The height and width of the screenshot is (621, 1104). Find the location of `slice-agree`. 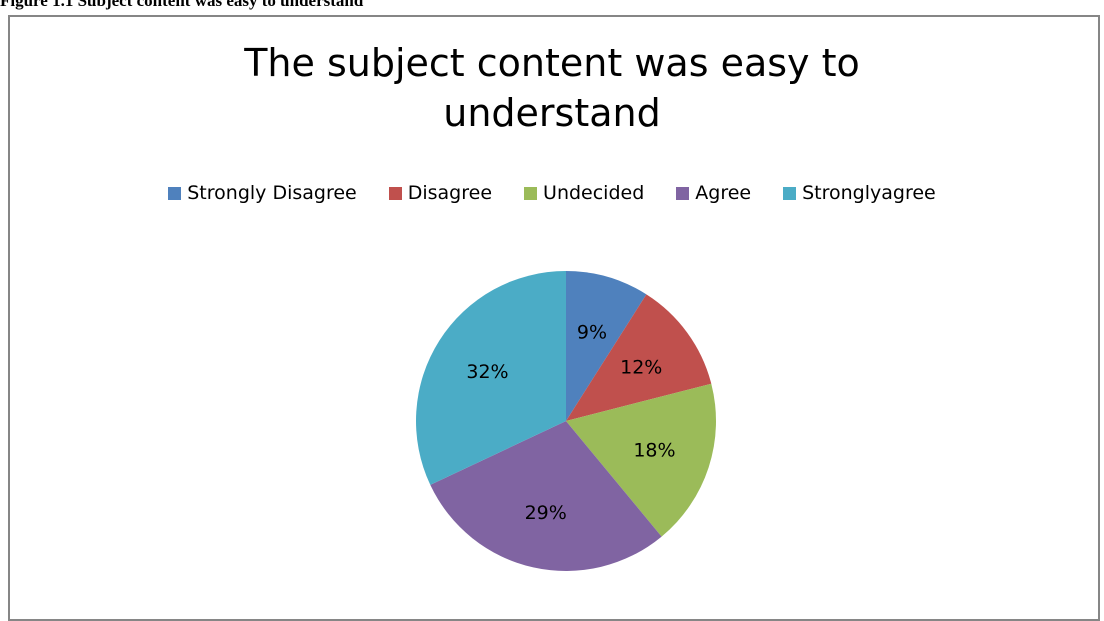

slice-agree is located at coordinates (546, 496).